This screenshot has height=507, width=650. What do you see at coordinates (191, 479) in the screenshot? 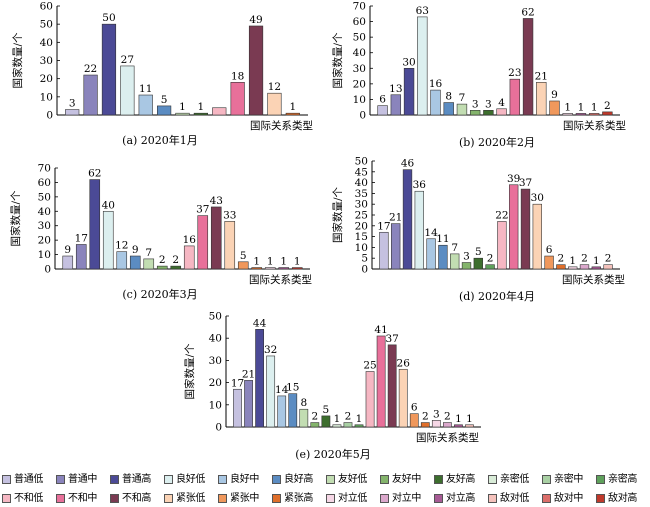
I see `legend-label: 良好低` at bounding box center [191, 479].